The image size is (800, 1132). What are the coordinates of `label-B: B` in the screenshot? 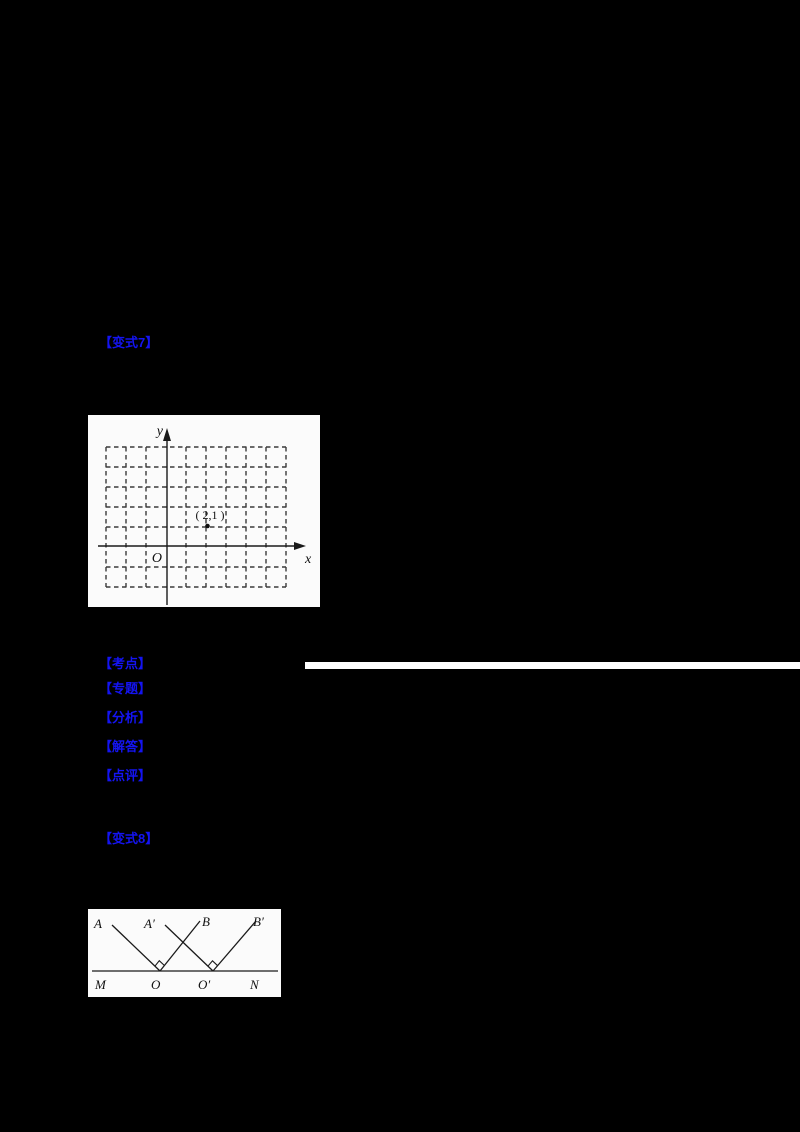 It's located at (206, 921).